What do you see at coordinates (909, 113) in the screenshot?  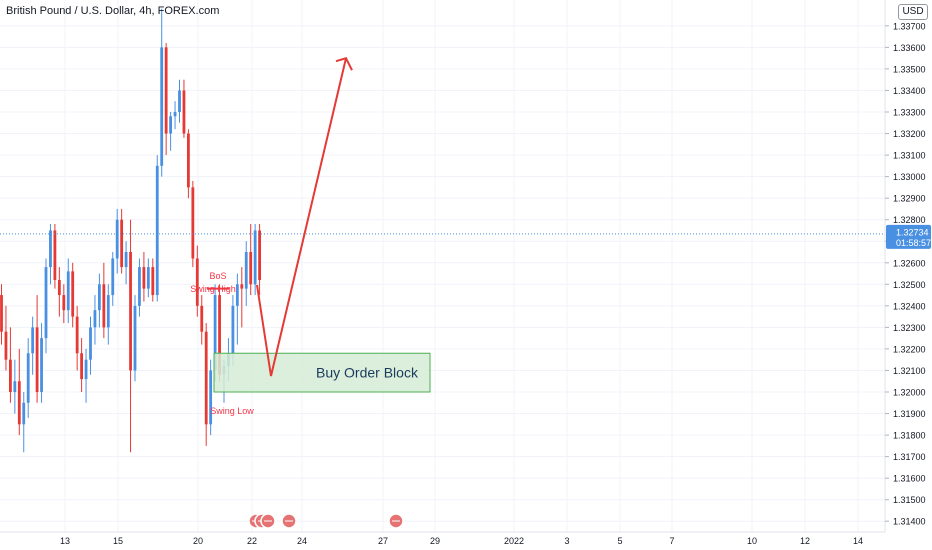 I see `y-tick-label: 1.33300` at bounding box center [909, 113].